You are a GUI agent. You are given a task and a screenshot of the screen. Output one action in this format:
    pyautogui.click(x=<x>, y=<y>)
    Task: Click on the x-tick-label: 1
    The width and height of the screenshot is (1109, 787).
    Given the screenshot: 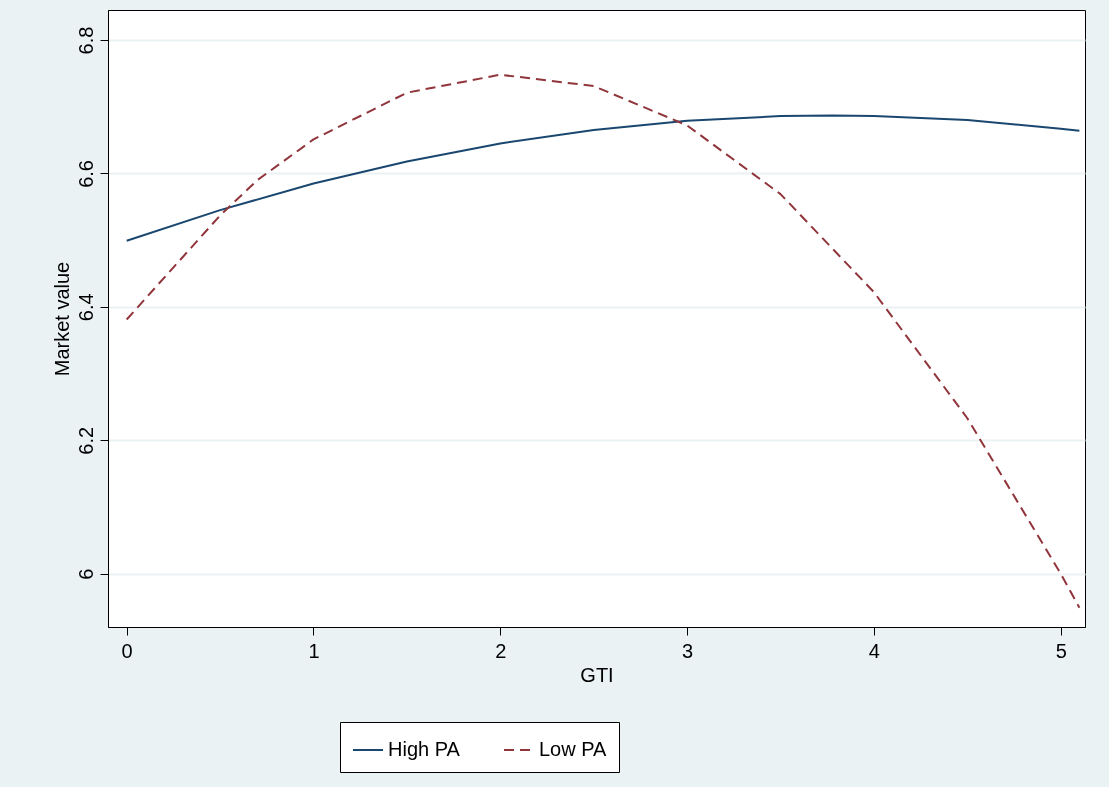 What is the action you would take?
    pyautogui.click(x=314, y=650)
    